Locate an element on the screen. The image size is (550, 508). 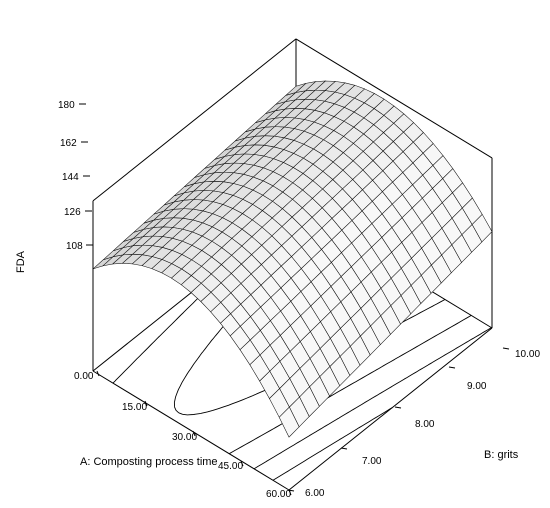
x-axis-ticks: 0.00 15.00 30.00 45.00 60.00 is located at coordinates (183, 435).